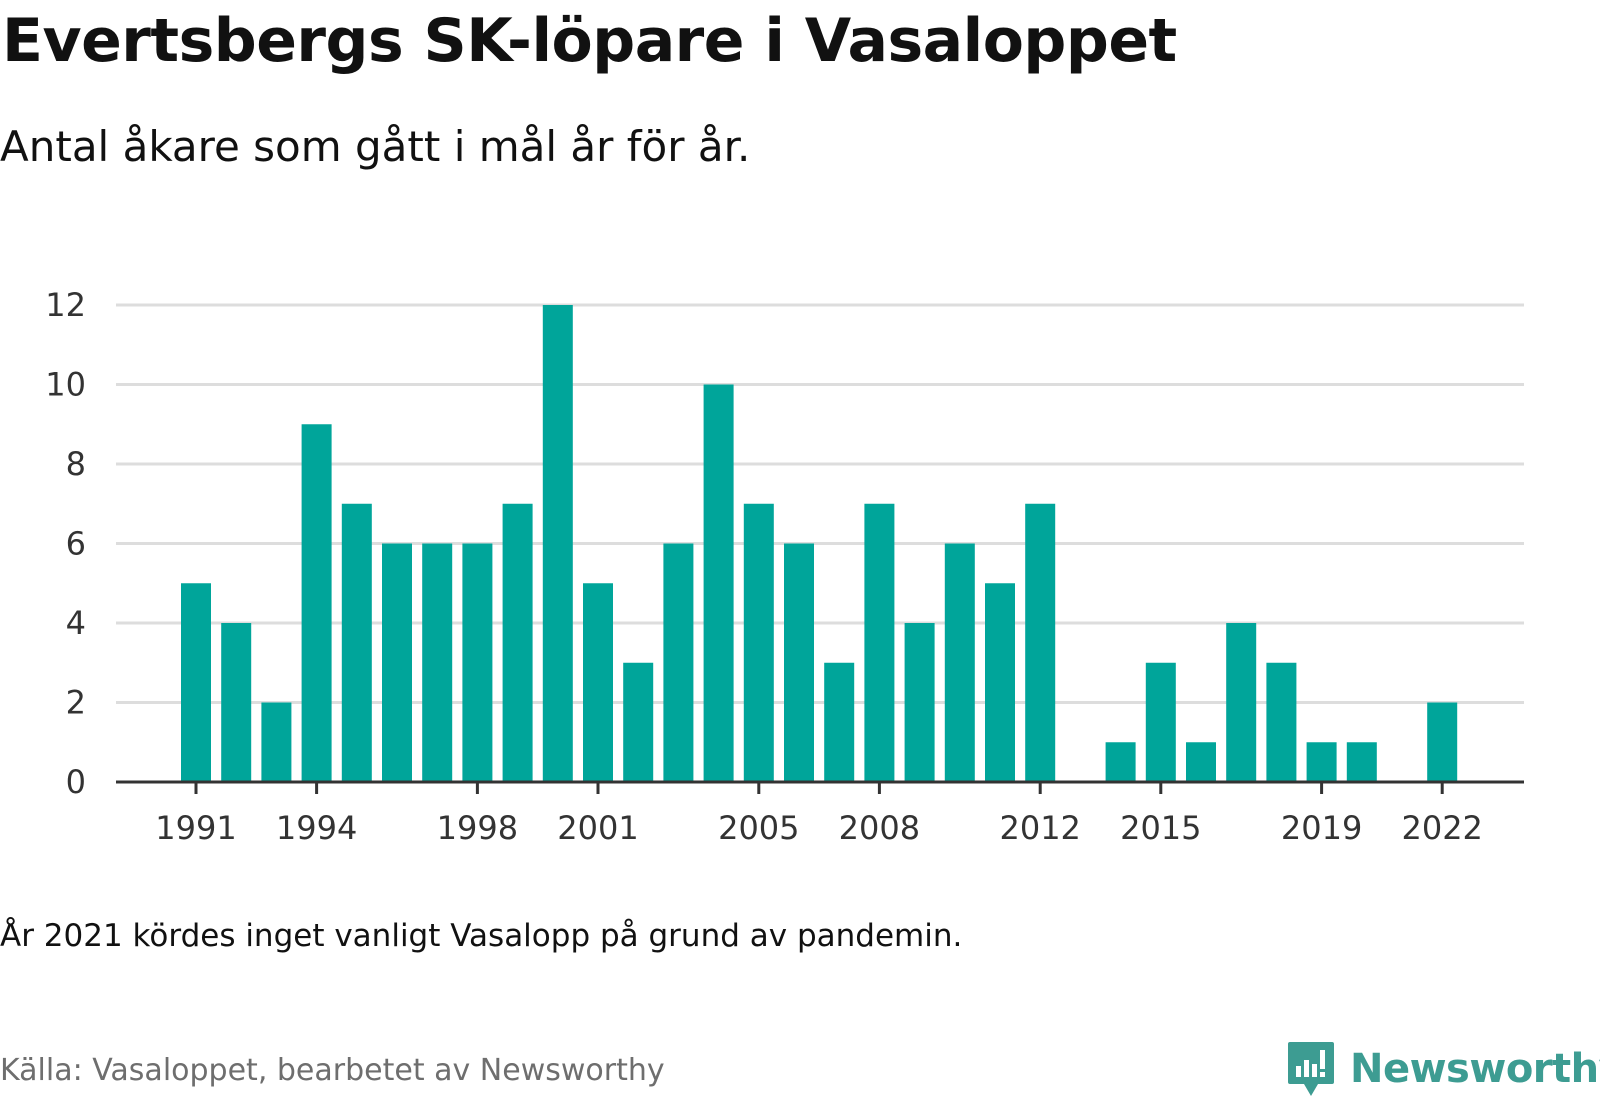 The height and width of the screenshot is (1104, 1600). What do you see at coordinates (1039, 828) in the screenshot?
I see `x-tick-label: 2012` at bounding box center [1039, 828].